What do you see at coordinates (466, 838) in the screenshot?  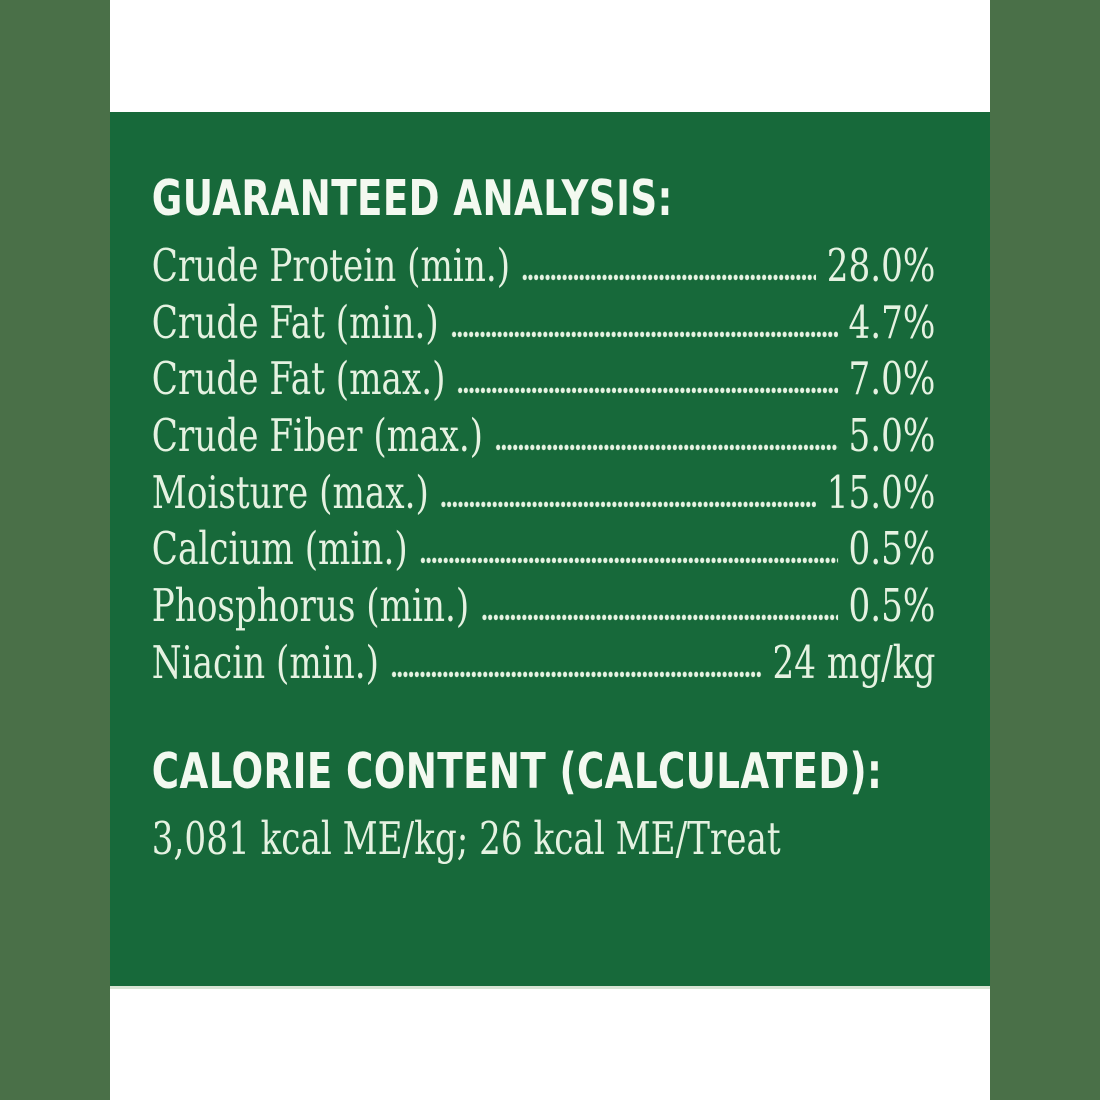 I see `calorie-content-value: 3,081 kcal ME/kg; 26 kcal ME/Treat` at bounding box center [466, 838].